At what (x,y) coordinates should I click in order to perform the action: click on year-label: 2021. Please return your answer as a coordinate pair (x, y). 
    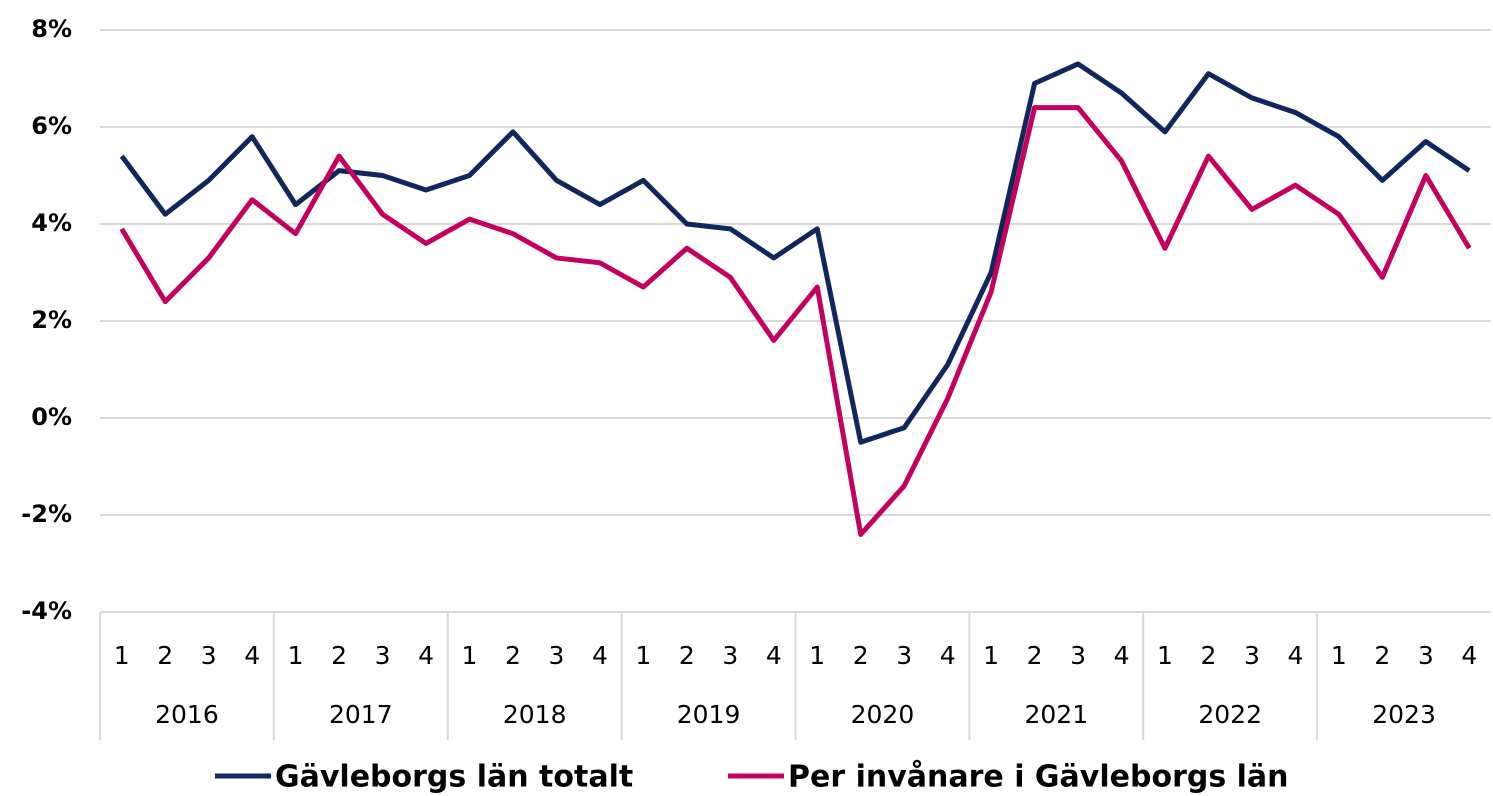
    Looking at the image, I should click on (1057, 714).